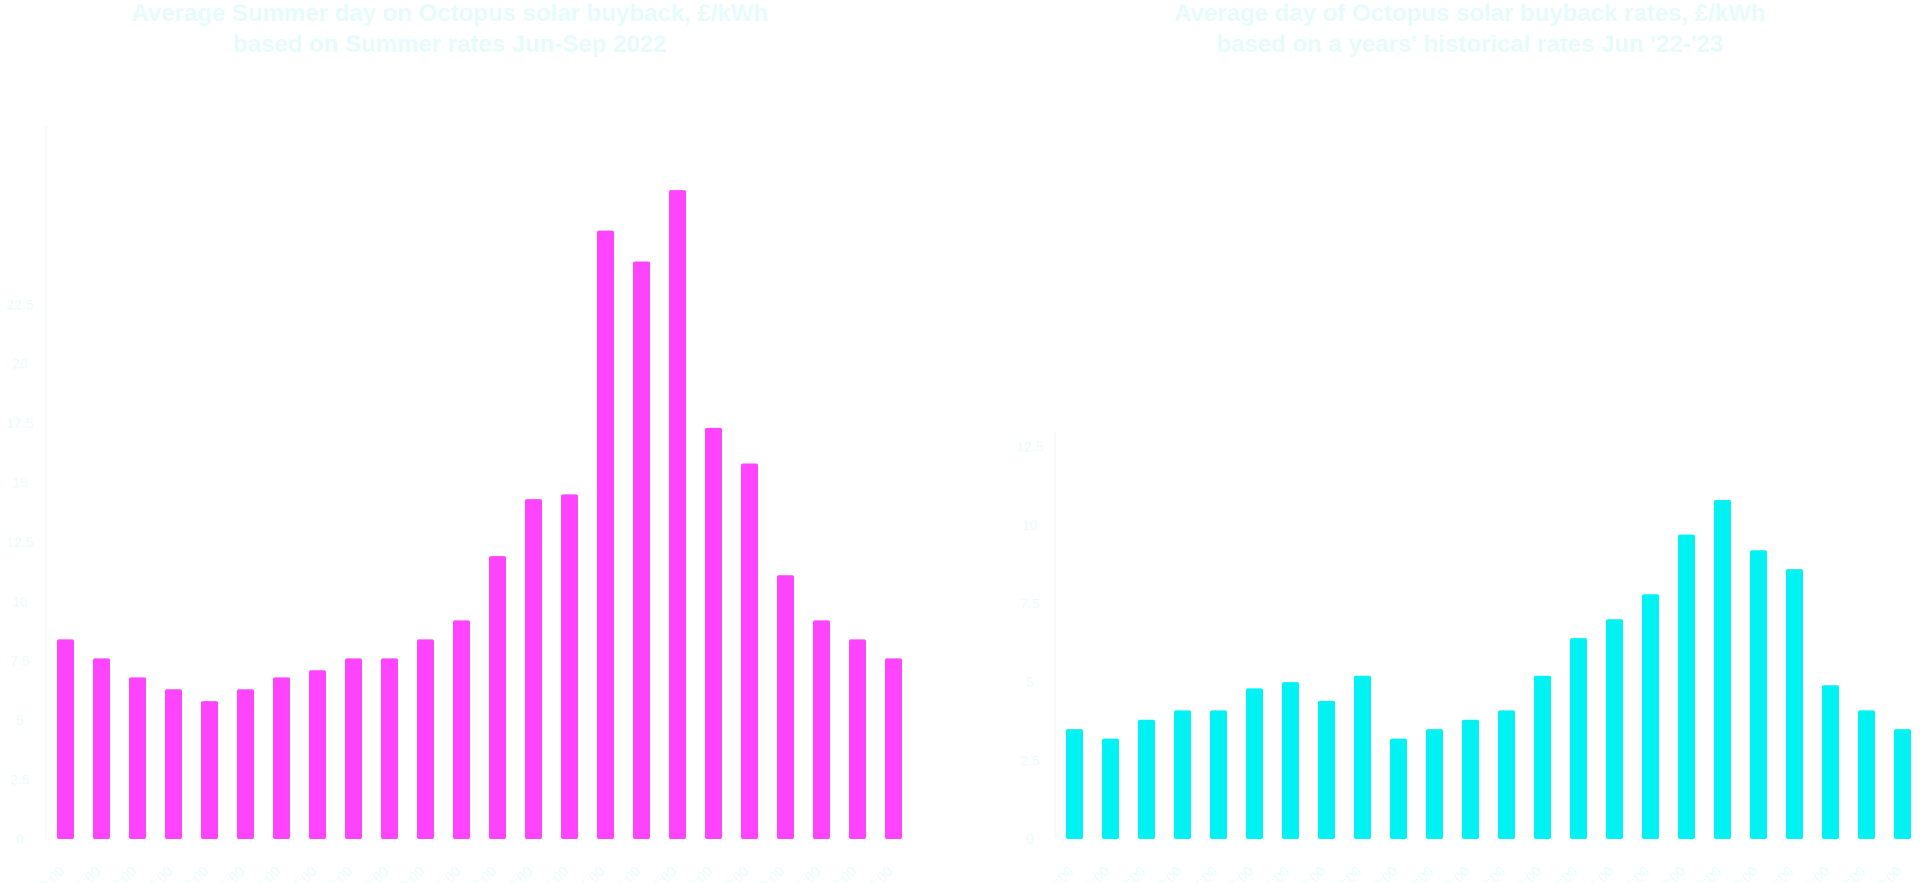  I want to click on right-bar-2000, so click(1794, 704).